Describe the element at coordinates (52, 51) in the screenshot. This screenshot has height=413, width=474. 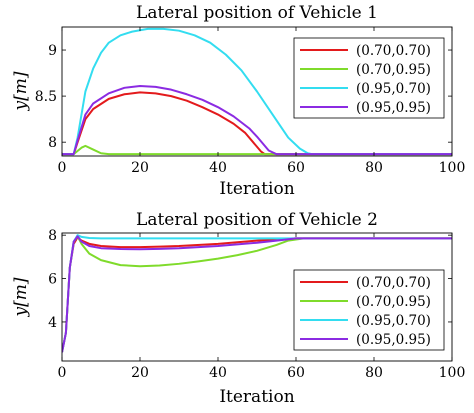
I see `y-tick-label: 9` at that location.